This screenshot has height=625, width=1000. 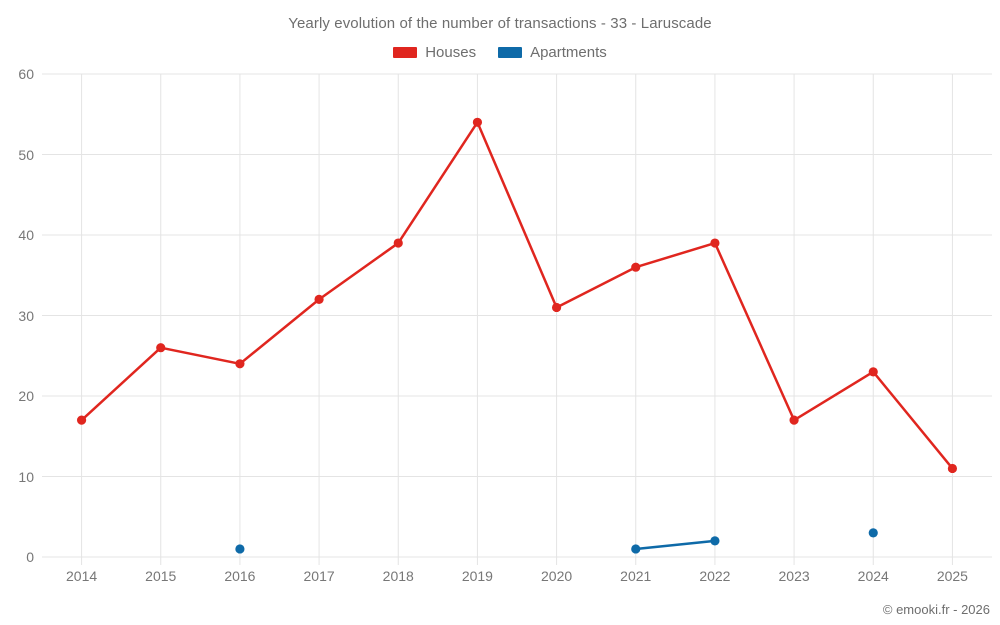 What do you see at coordinates (952, 576) in the screenshot?
I see `x-axis-tick-label: 2025` at bounding box center [952, 576].